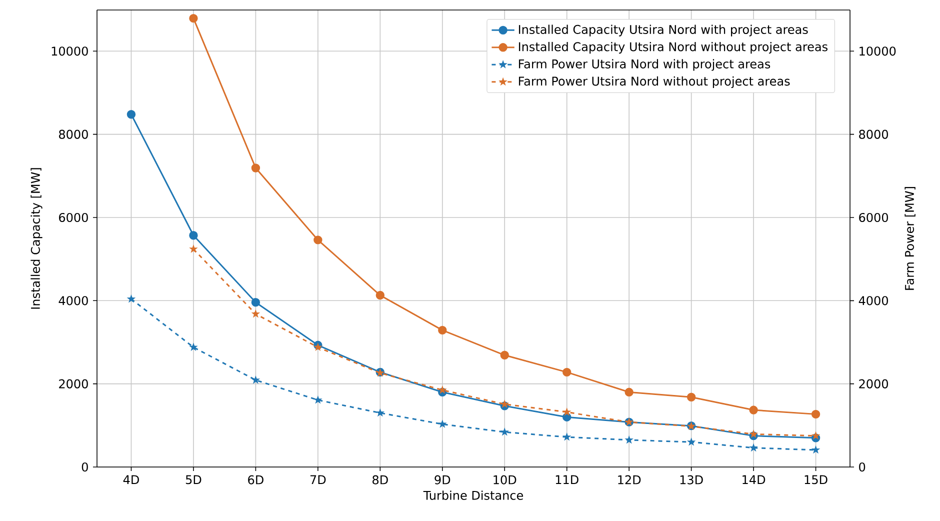 This screenshot has width=940, height=521. I want to click on x-tick-label: 11D, so click(567, 479).